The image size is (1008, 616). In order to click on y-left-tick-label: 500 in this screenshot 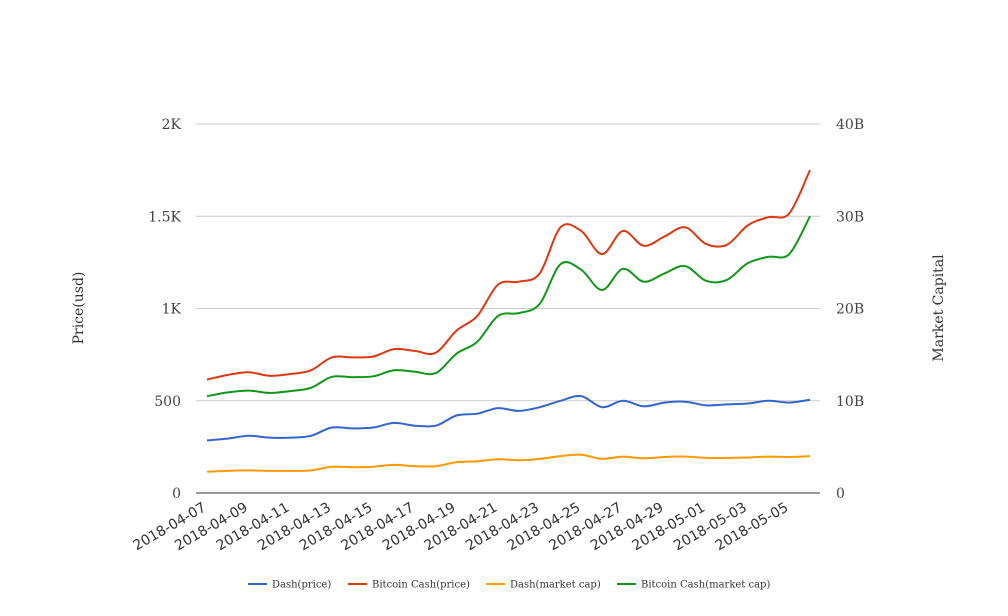, I will do `click(167, 402)`.